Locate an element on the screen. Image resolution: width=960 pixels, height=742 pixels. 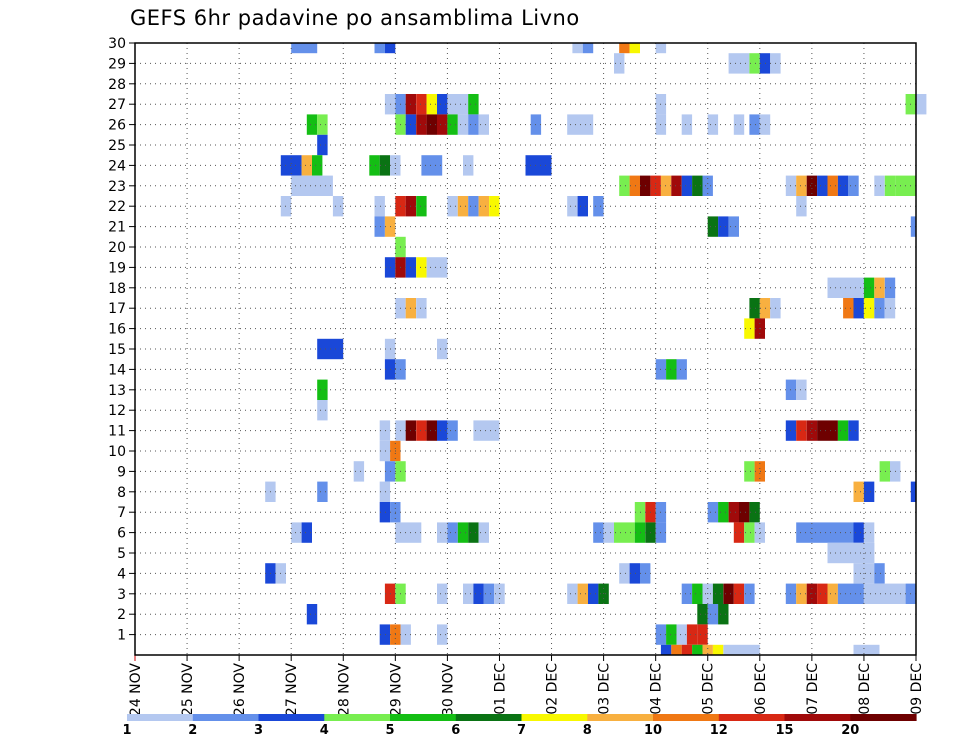
y-tick-label: 10 is located at coordinates (117, 452).